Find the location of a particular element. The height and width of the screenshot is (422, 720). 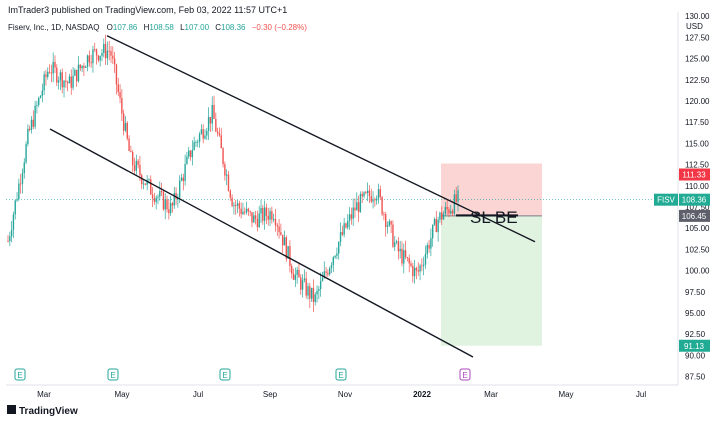

x-tick-label: Sep is located at coordinates (270, 394).